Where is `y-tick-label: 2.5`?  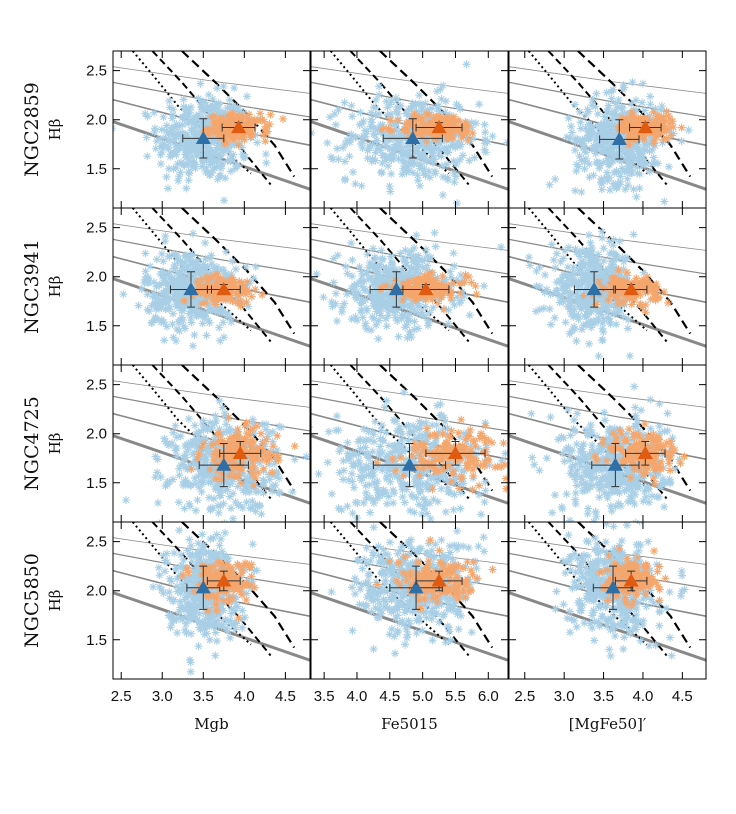
y-tick-label: 2.5 is located at coordinates (96, 228).